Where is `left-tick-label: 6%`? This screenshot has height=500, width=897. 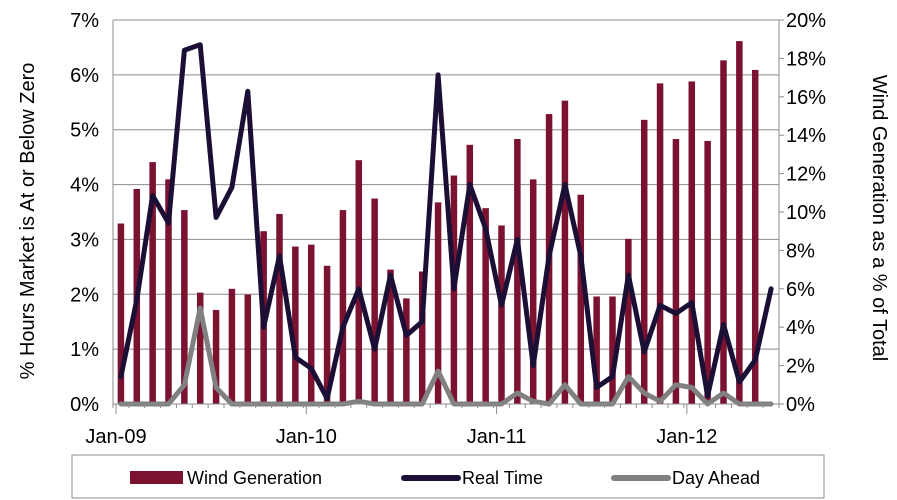 left-tick-label: 6% is located at coordinates (84, 76).